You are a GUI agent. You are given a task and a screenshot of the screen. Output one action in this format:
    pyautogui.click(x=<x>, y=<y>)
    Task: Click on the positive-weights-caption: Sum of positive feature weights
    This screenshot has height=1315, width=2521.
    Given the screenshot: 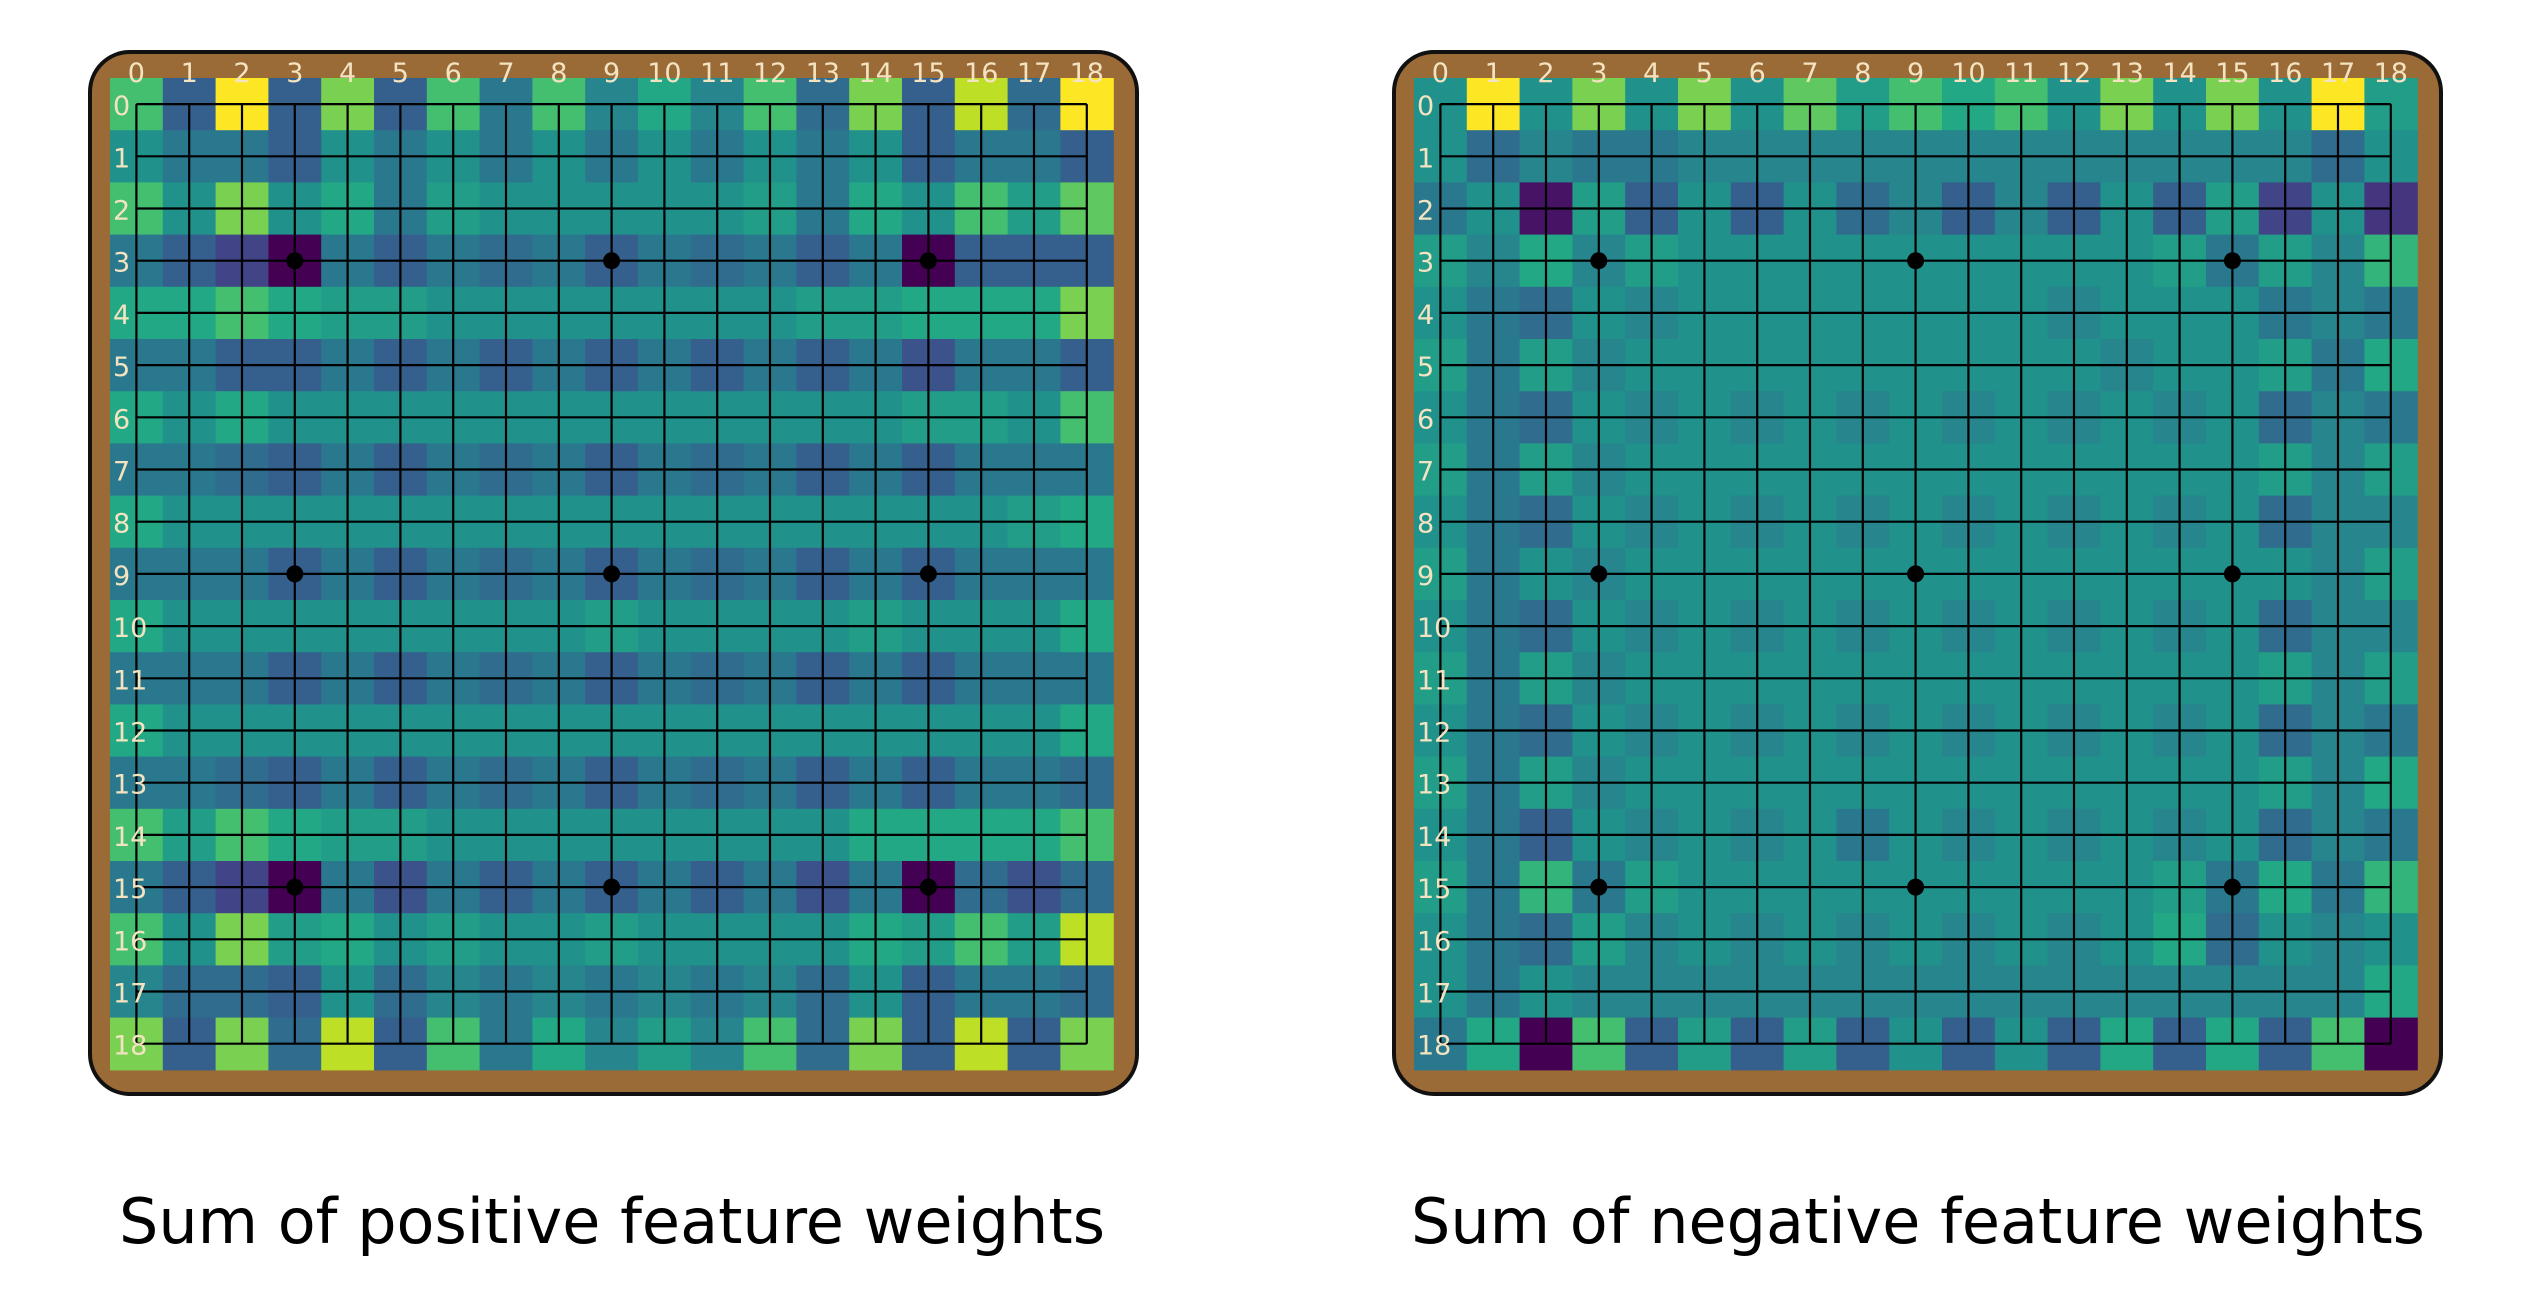 What is the action you would take?
    pyautogui.click(x=611, y=1221)
    